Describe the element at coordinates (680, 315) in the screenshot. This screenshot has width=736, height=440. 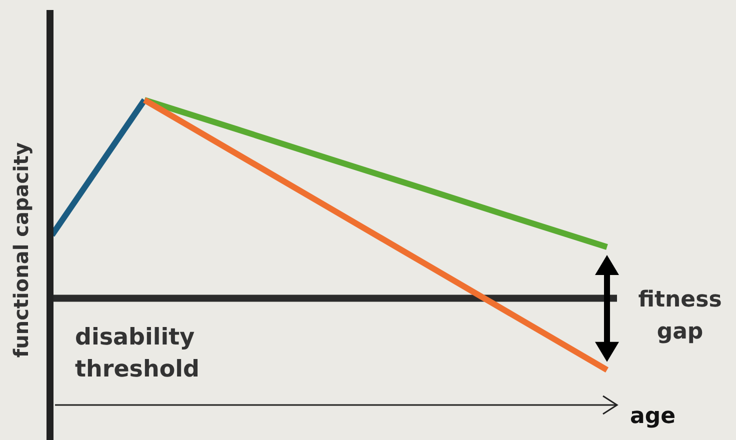
I see `text: fitness gap` at that location.